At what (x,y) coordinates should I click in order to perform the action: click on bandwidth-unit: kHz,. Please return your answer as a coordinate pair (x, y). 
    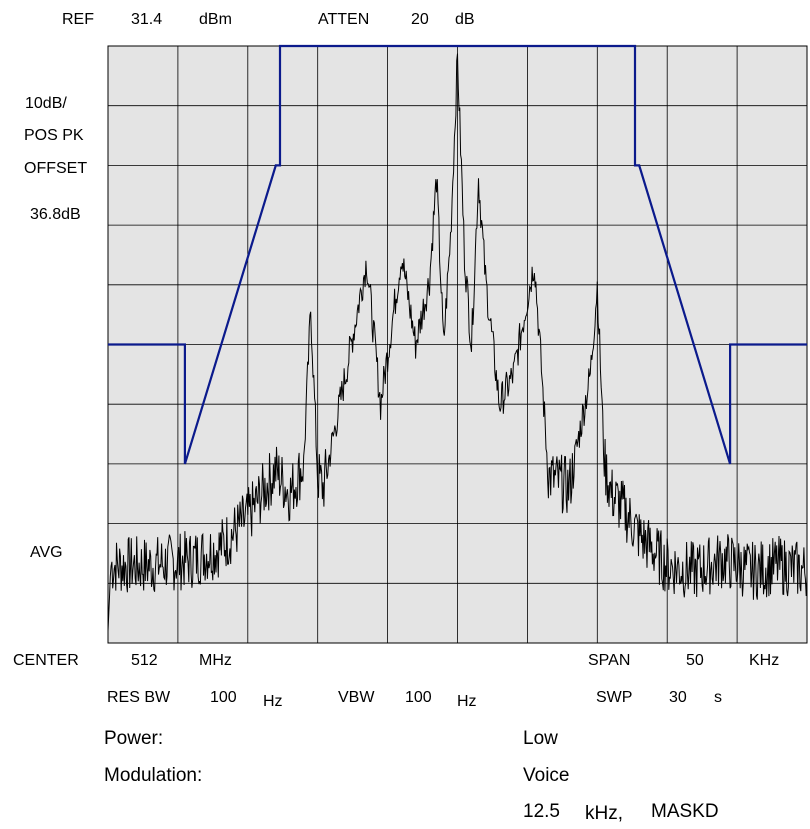
    Looking at the image, I should click on (604, 813).